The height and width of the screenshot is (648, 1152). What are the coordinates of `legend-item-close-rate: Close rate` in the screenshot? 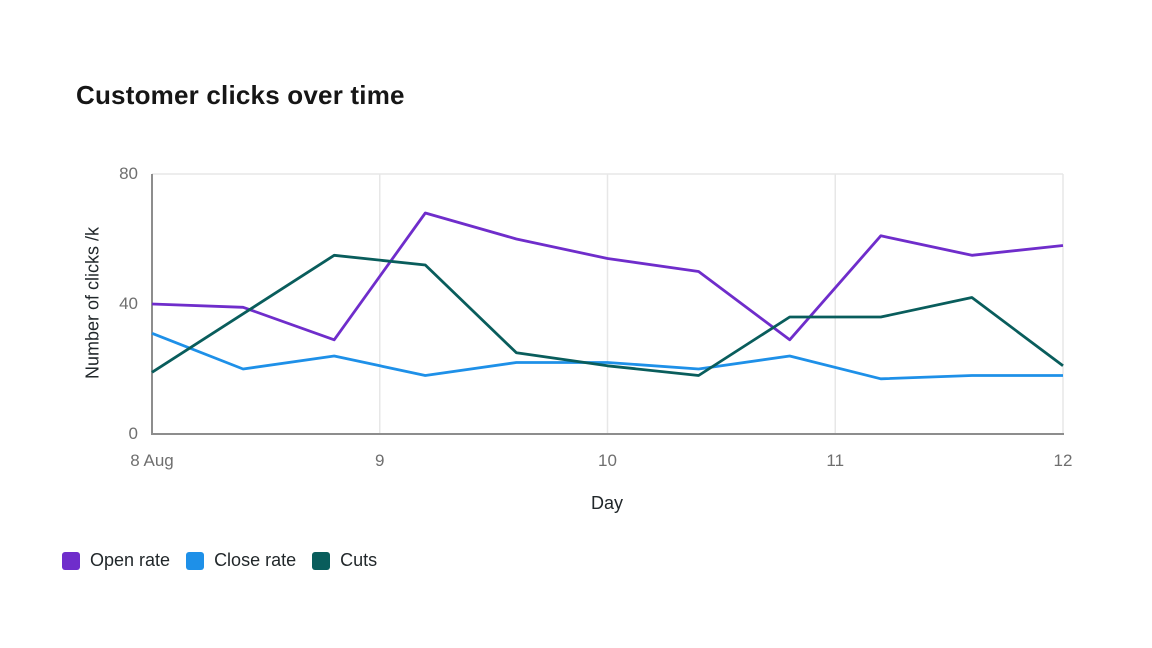 It's located at (241, 560).